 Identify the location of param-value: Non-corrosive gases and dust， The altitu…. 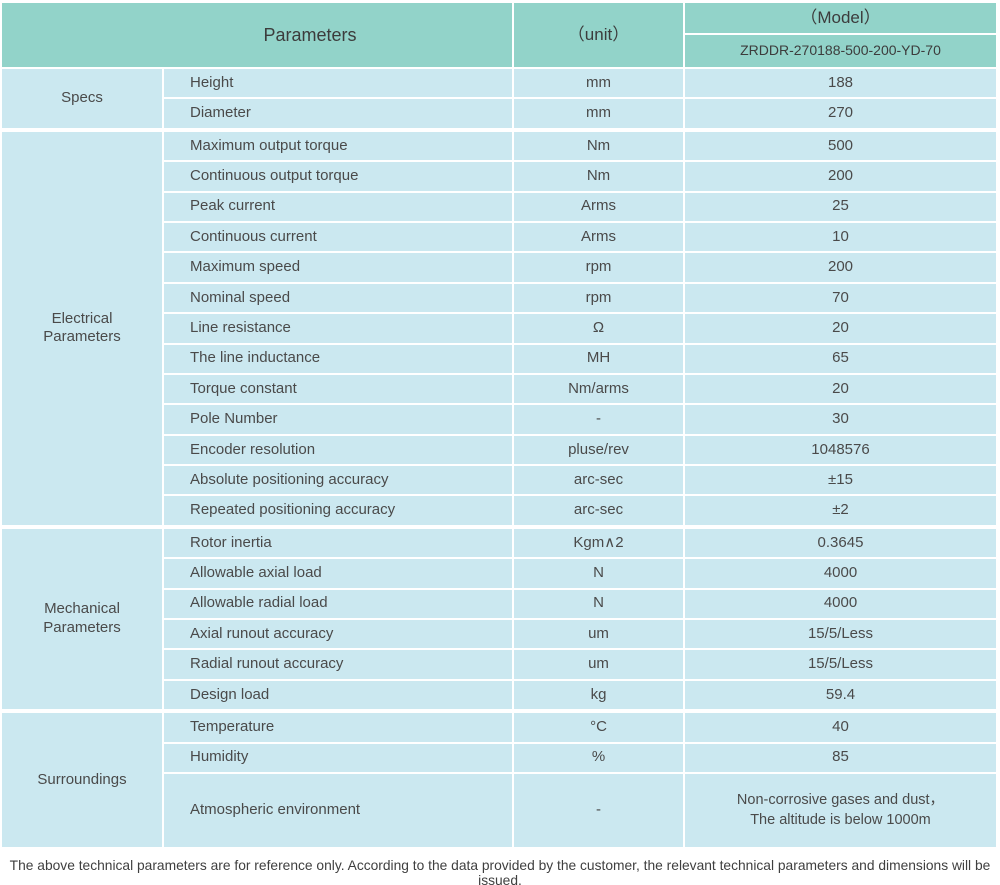
(840, 810).